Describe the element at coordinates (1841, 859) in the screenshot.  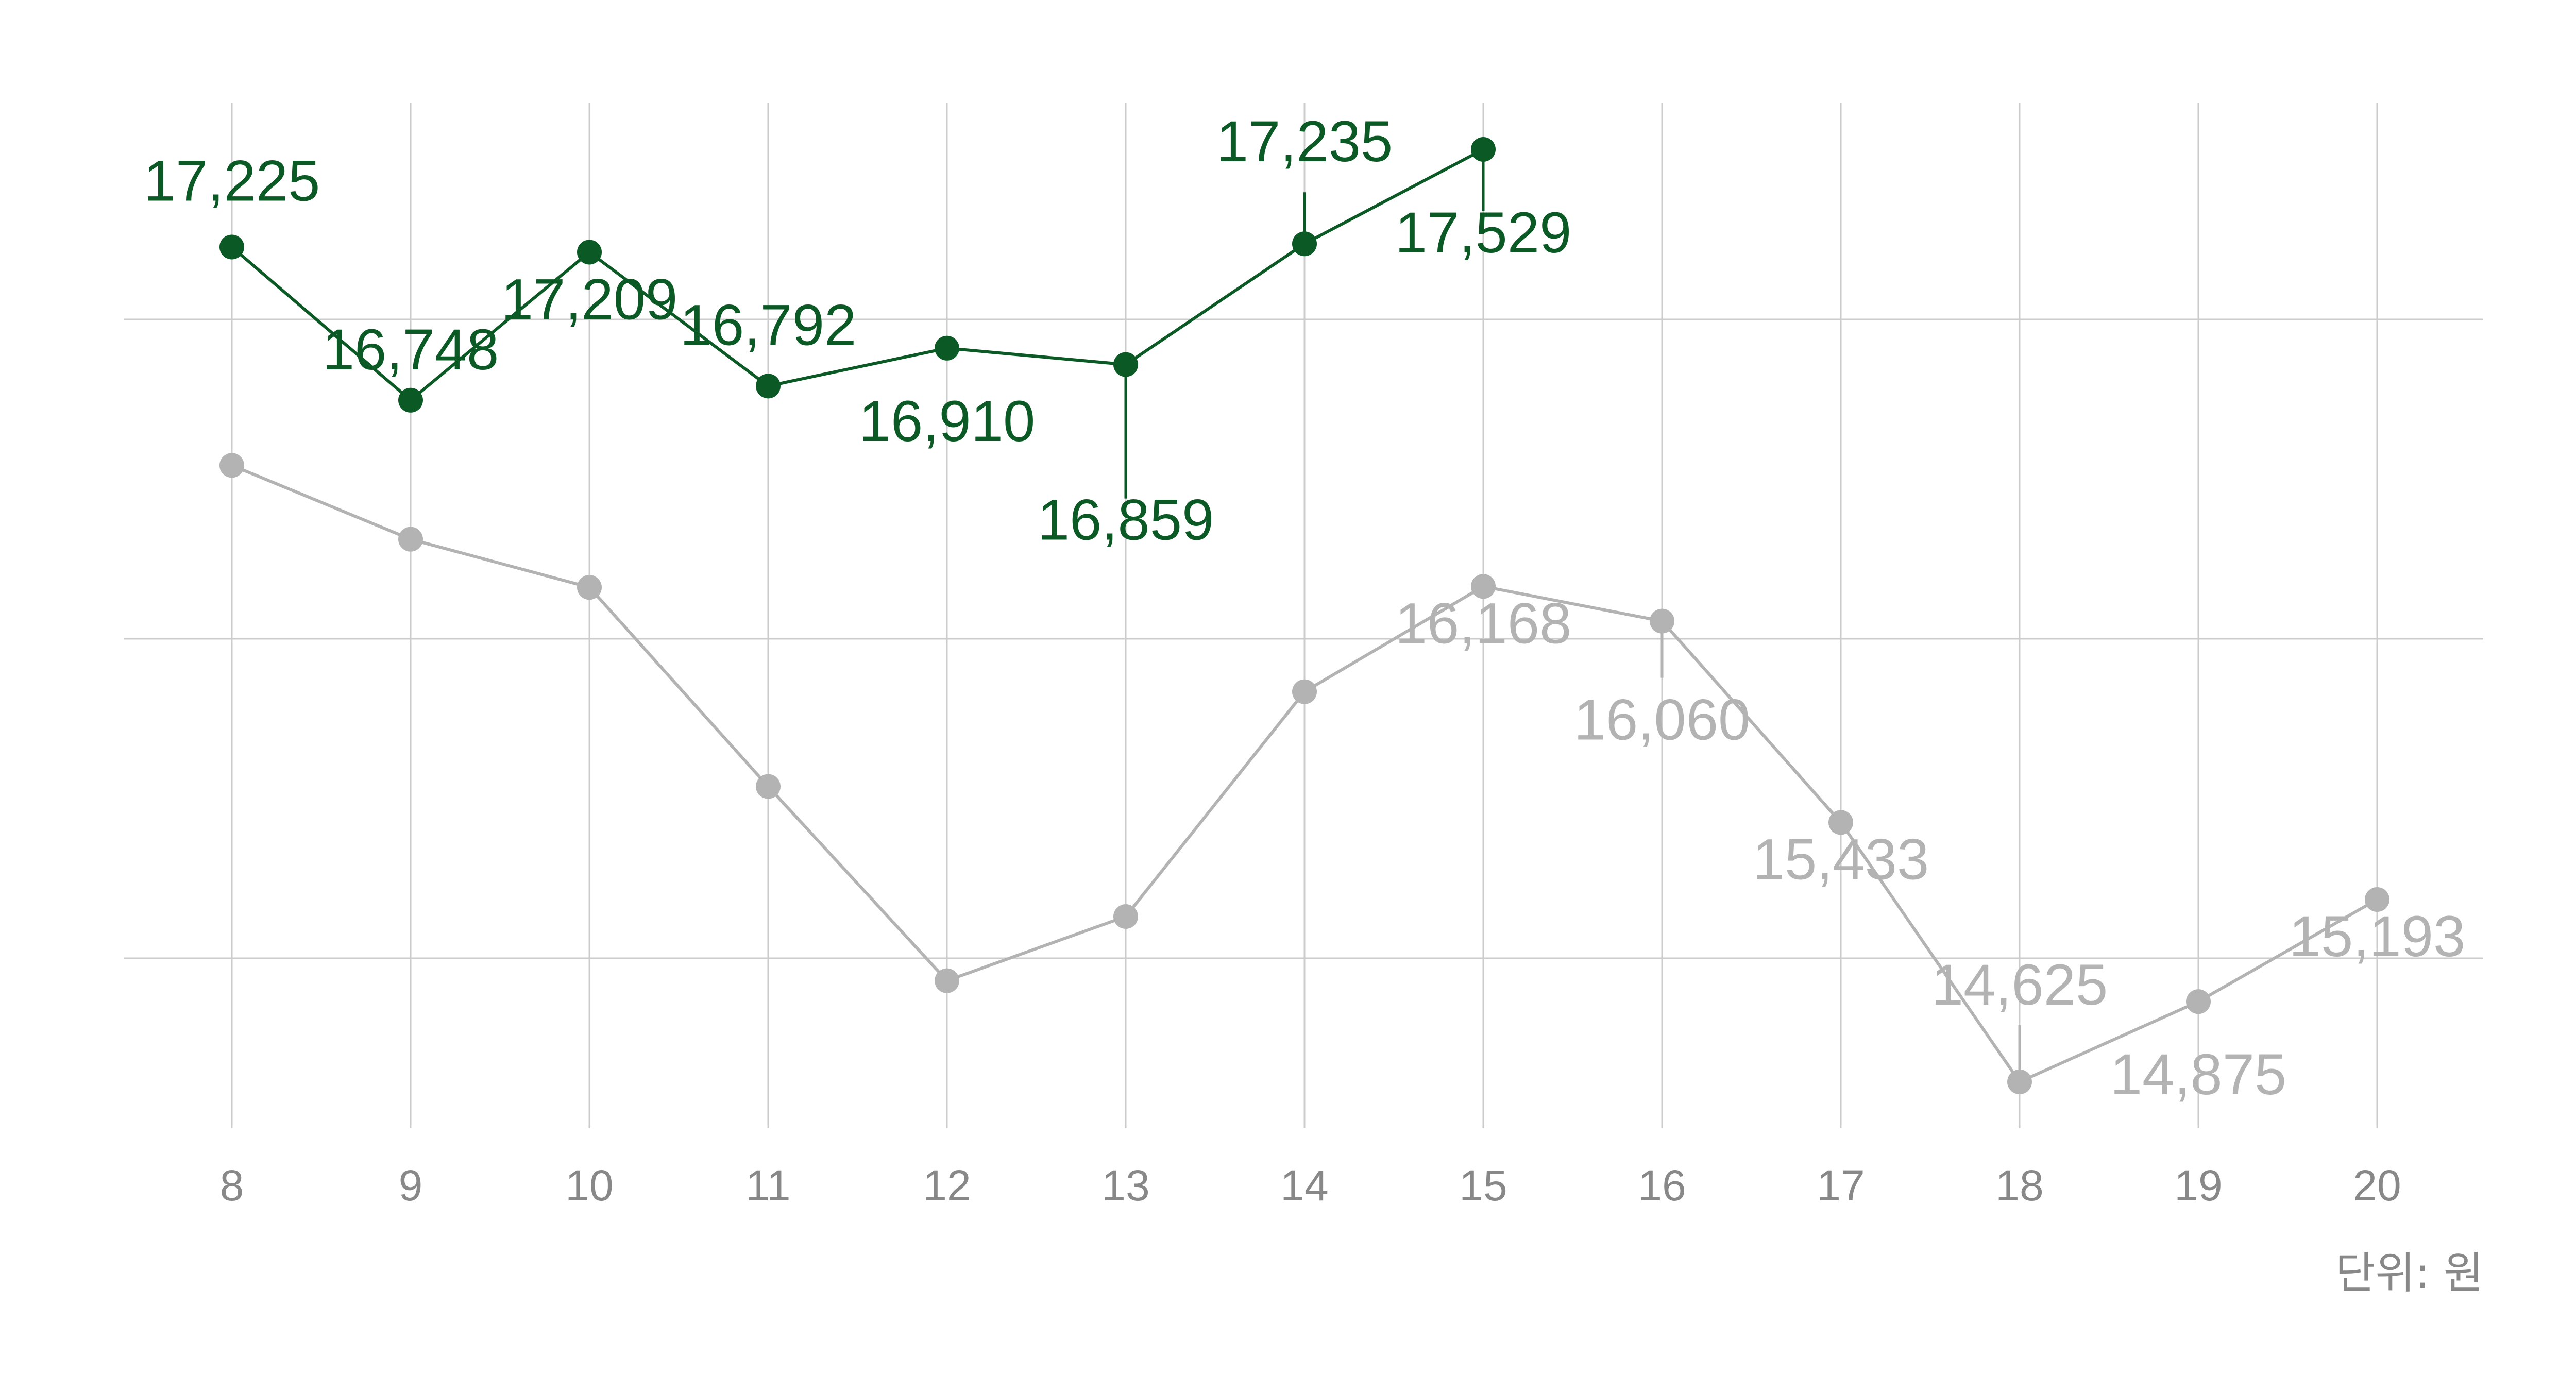
I see `data-label: 15,433` at that location.